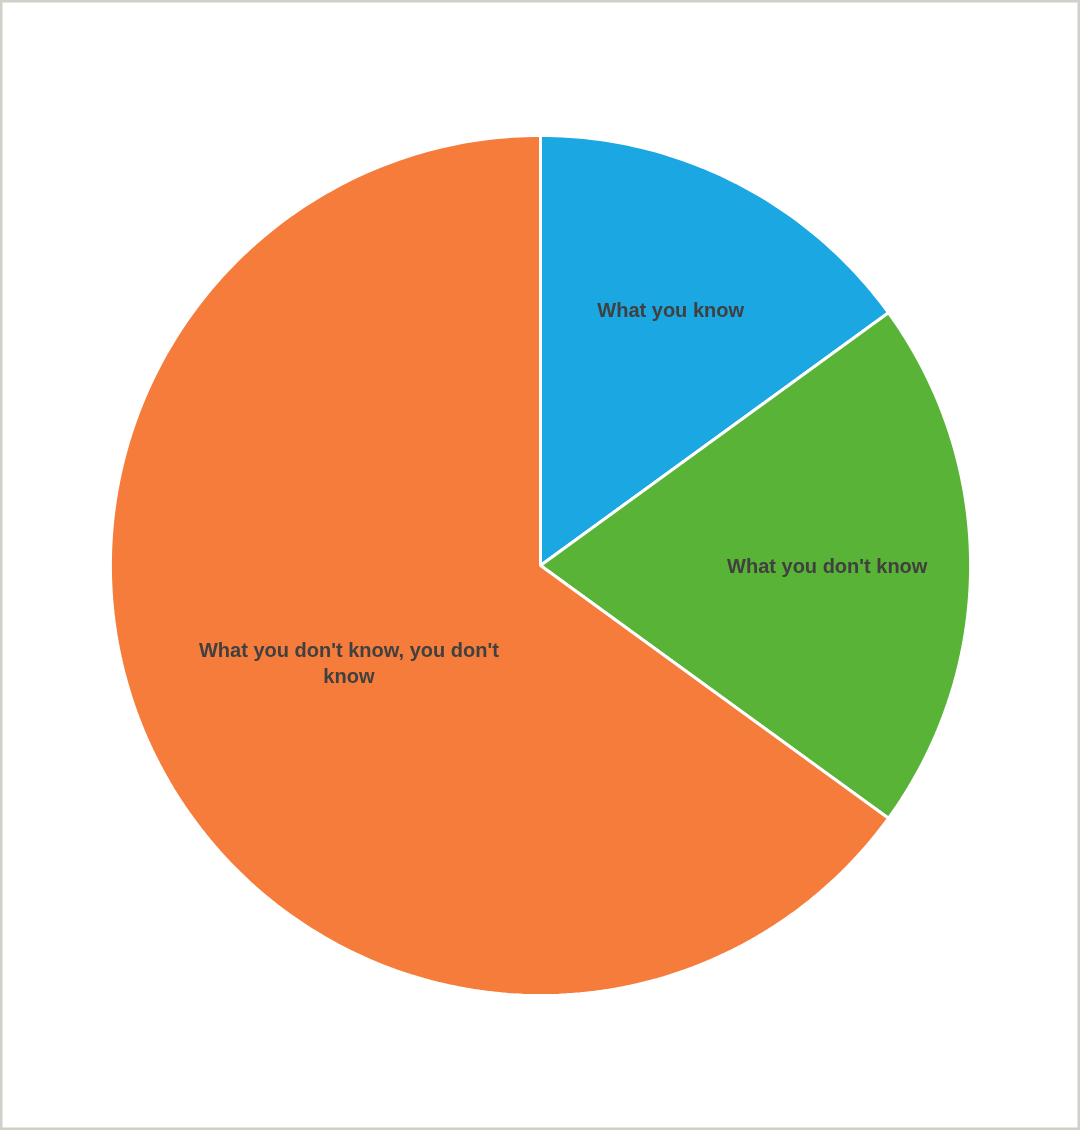  Describe the element at coordinates (671, 310) in the screenshot. I see `slice-label: What you know` at that location.